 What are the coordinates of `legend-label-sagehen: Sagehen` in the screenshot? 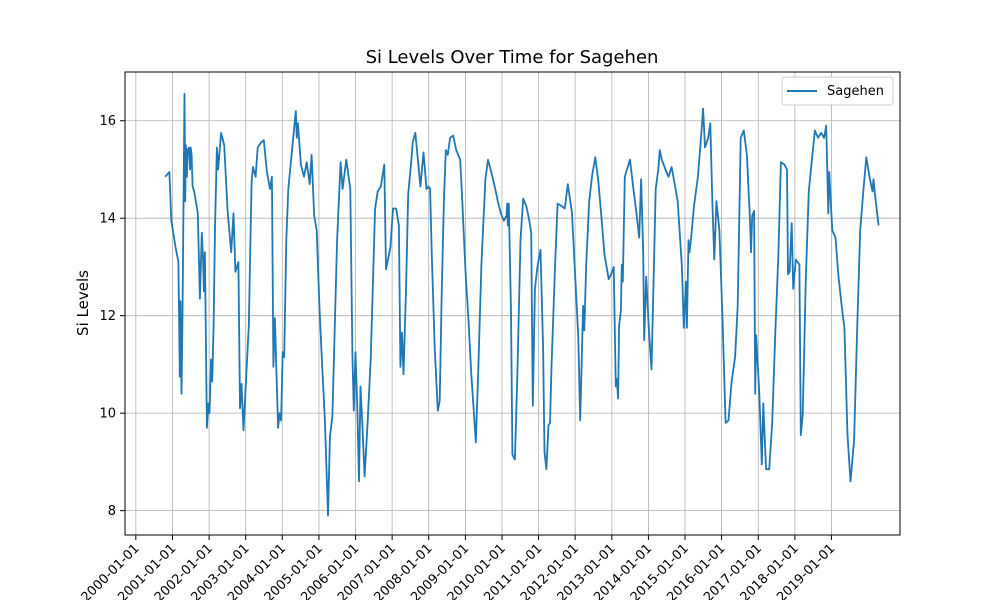 It's located at (855, 91).